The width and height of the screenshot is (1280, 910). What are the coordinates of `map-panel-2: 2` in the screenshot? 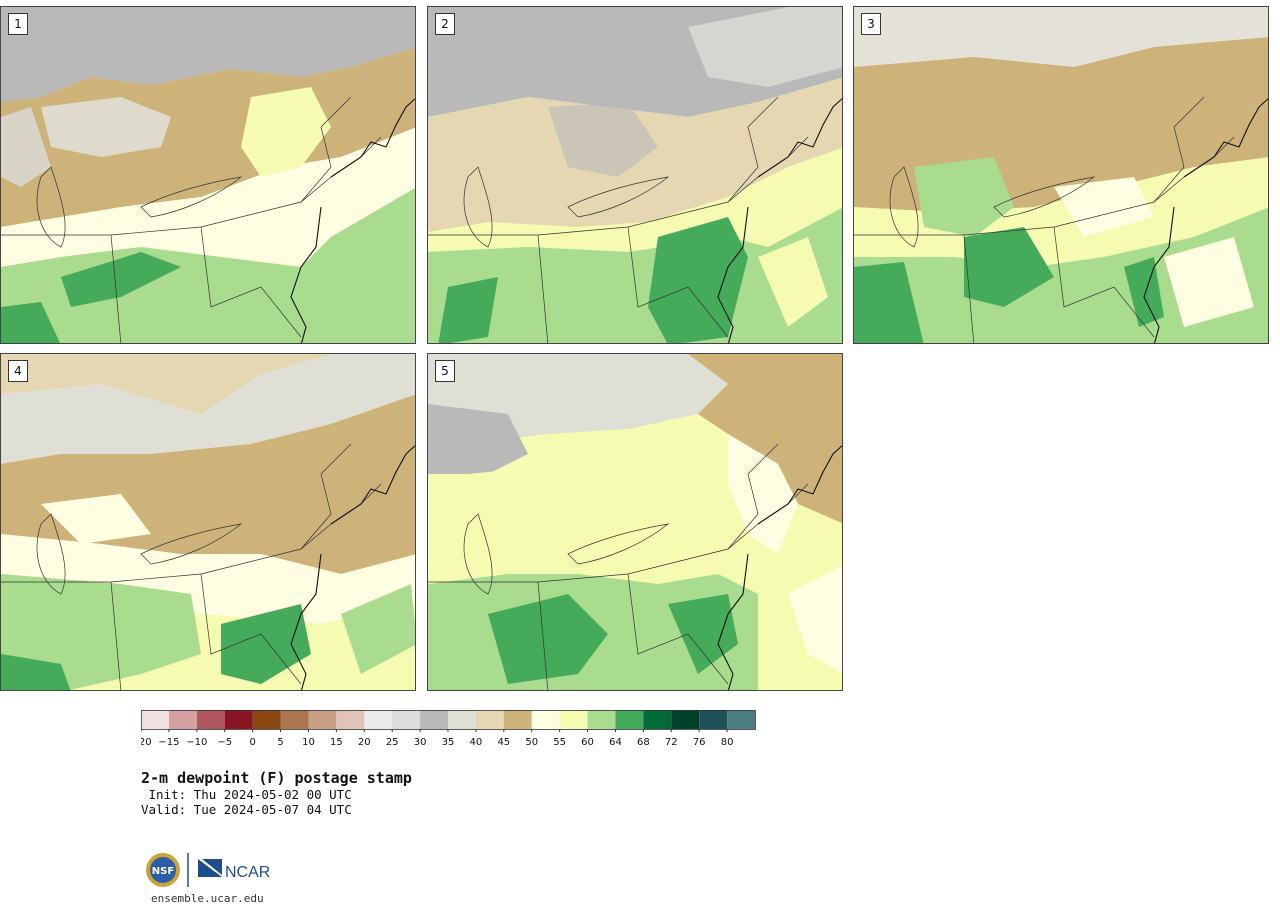 It's located at (635, 175).